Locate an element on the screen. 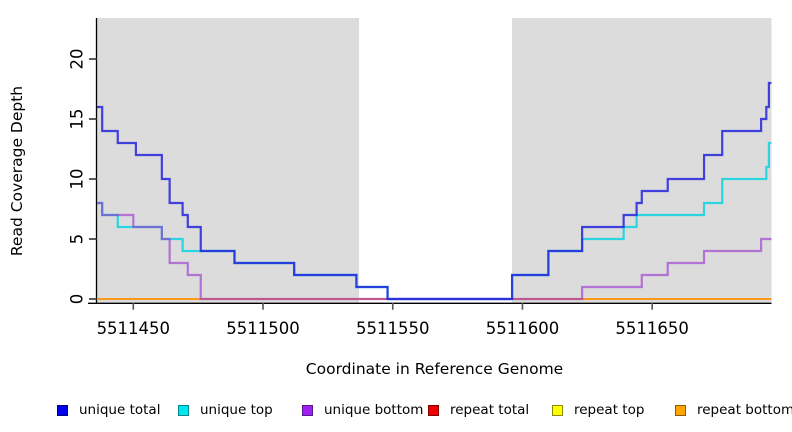  legend-item-repeat-bottom: repeat bottom is located at coordinates (733, 410).